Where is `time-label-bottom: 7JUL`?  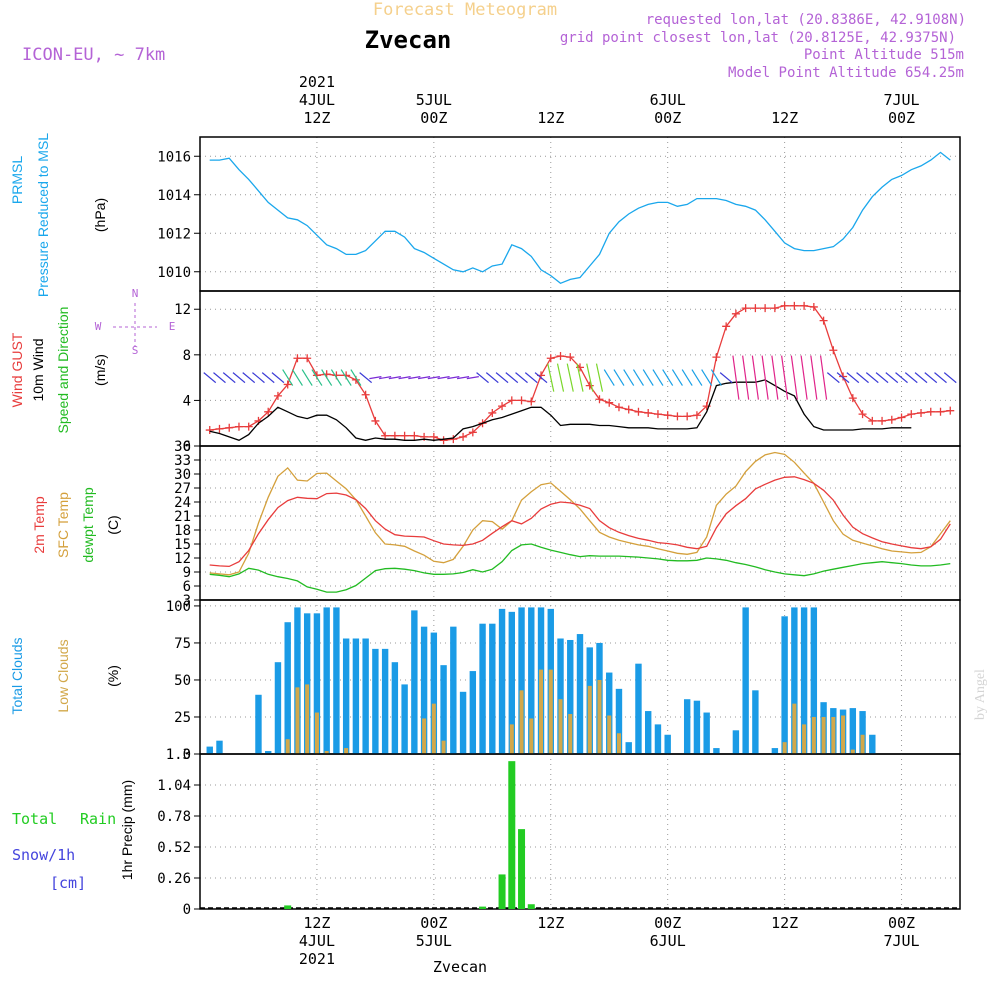
time-label-bottom: 7JUL is located at coordinates (901, 941).